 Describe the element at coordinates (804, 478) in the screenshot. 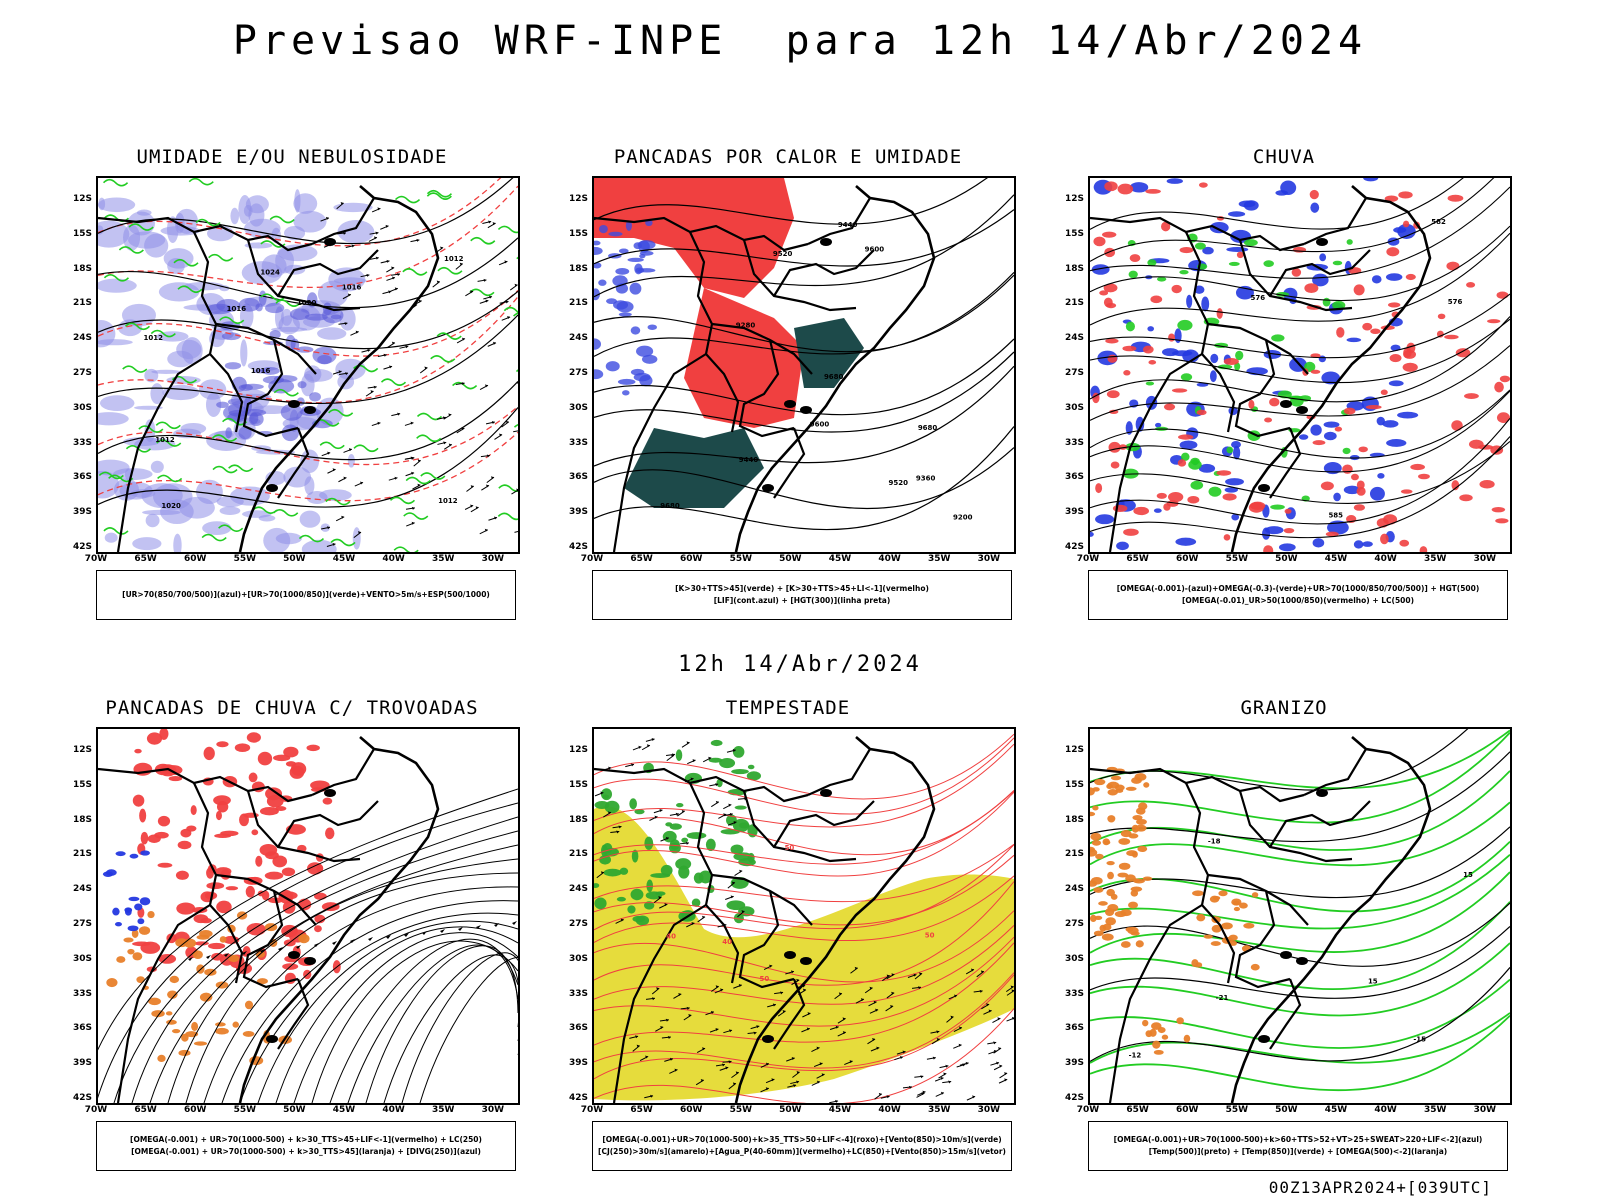

I see `height-contour` at that location.